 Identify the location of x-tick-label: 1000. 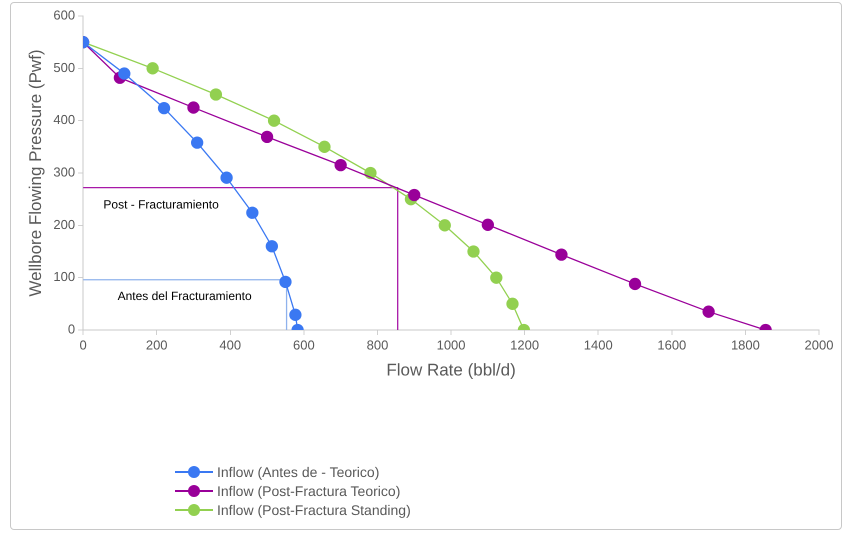
(451, 344).